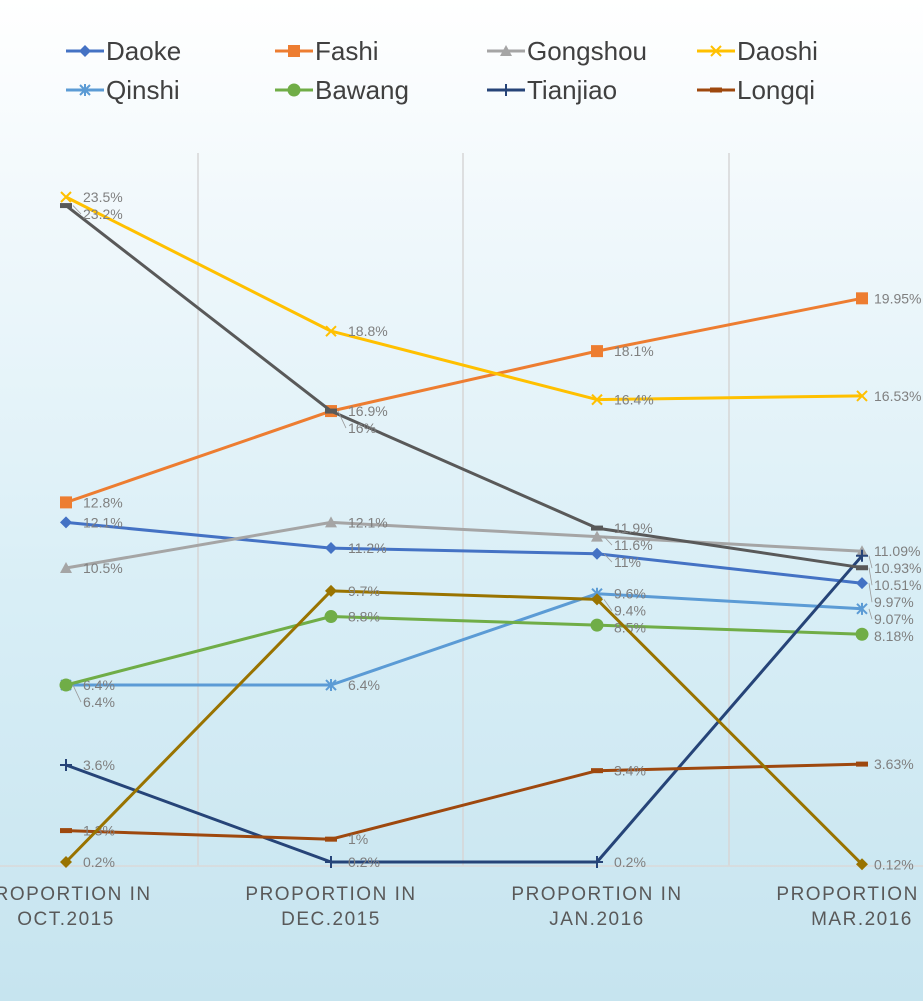  I want to click on data-label: 11.6%, so click(633, 545).